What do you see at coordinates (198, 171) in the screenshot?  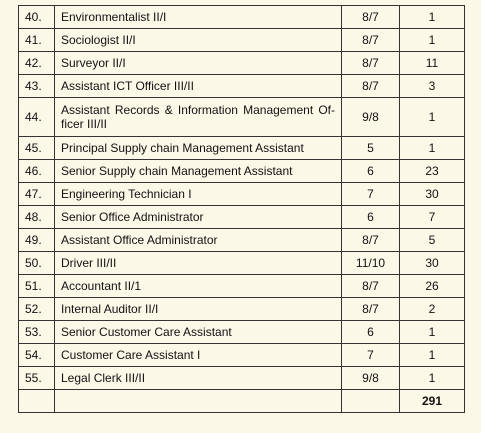 I see `position: Senior Supply chain Management Assistant` at bounding box center [198, 171].